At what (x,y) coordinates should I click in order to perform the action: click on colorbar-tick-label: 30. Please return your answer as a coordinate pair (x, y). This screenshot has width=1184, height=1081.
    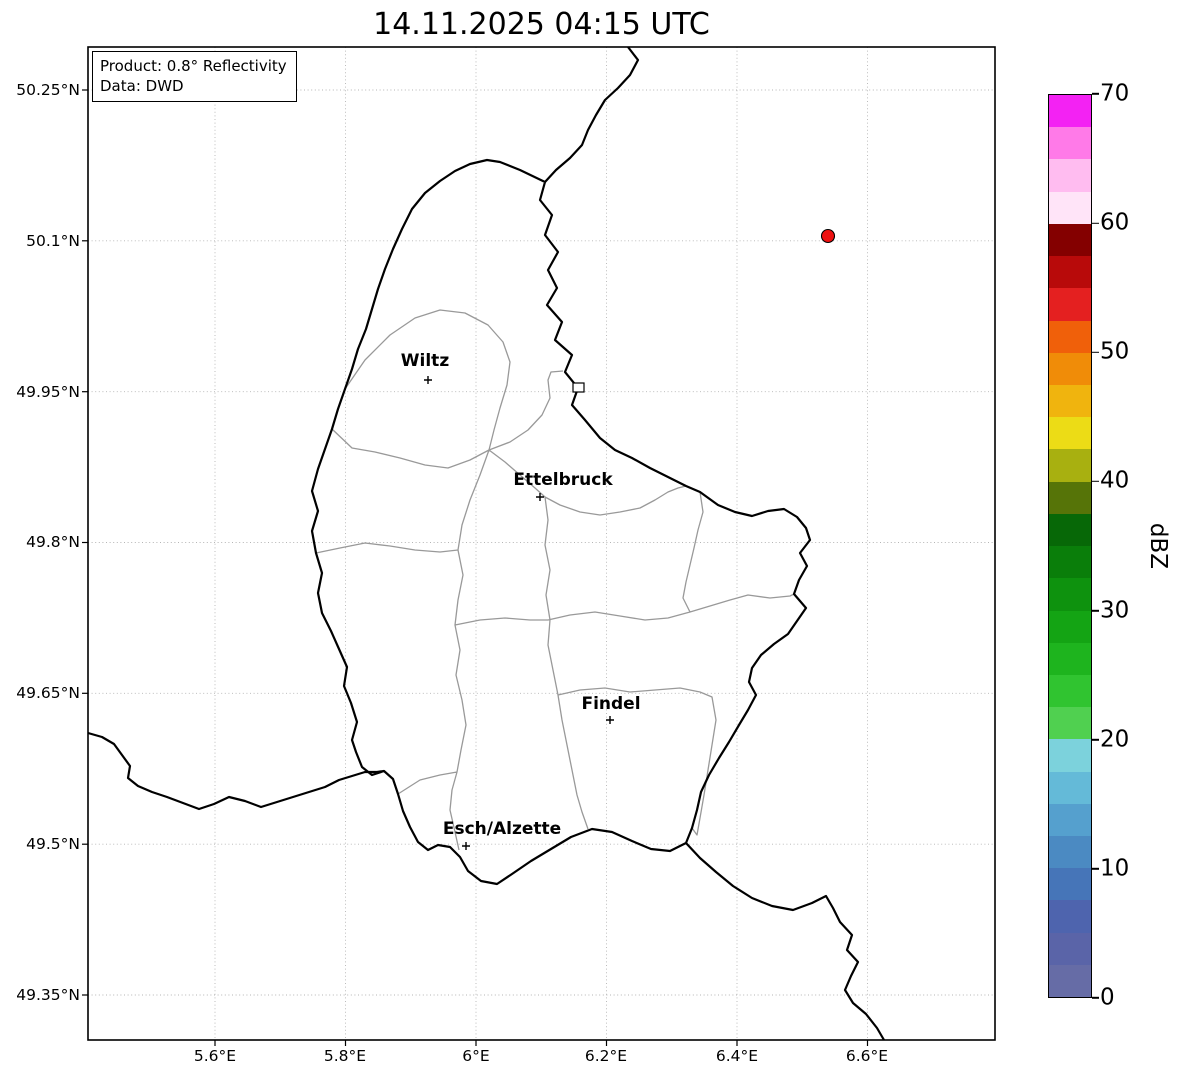
    Looking at the image, I should click on (1115, 610).